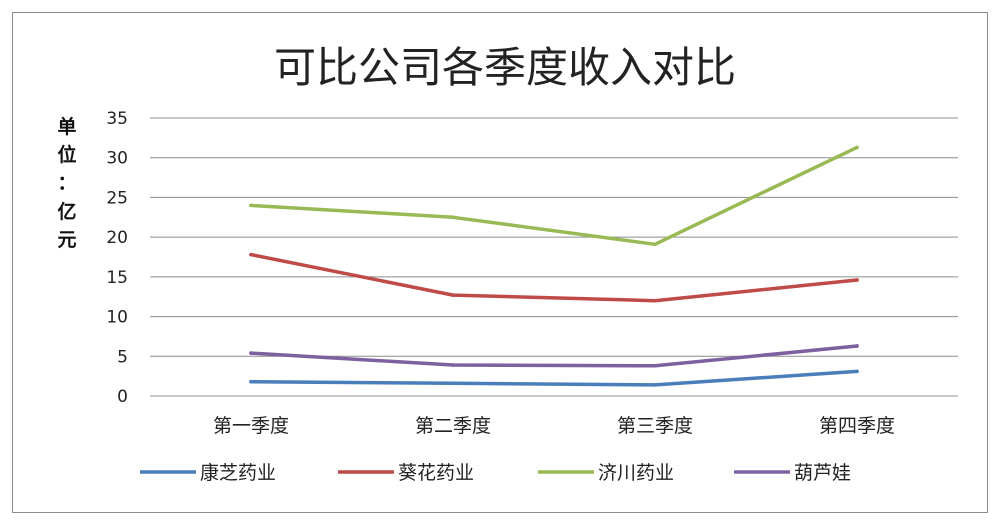 The height and width of the screenshot is (525, 1000). I want to click on y-axis-label-char: 位, so click(66, 154).